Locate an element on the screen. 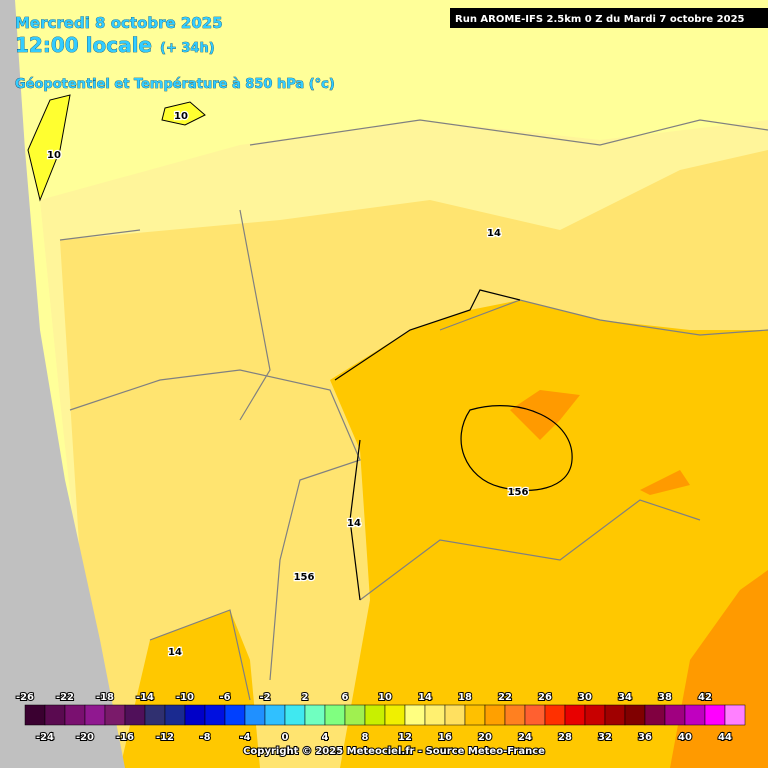 Image resolution: width=768 pixels, height=772 pixels. legend-label: 4 is located at coordinates (325, 737).